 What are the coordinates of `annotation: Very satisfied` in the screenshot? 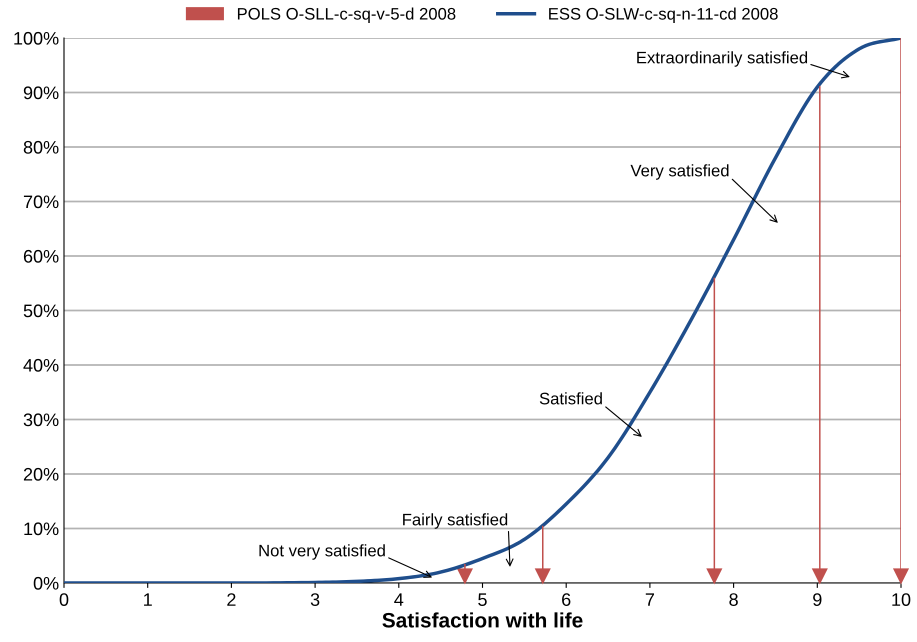 It's located at (679, 172).